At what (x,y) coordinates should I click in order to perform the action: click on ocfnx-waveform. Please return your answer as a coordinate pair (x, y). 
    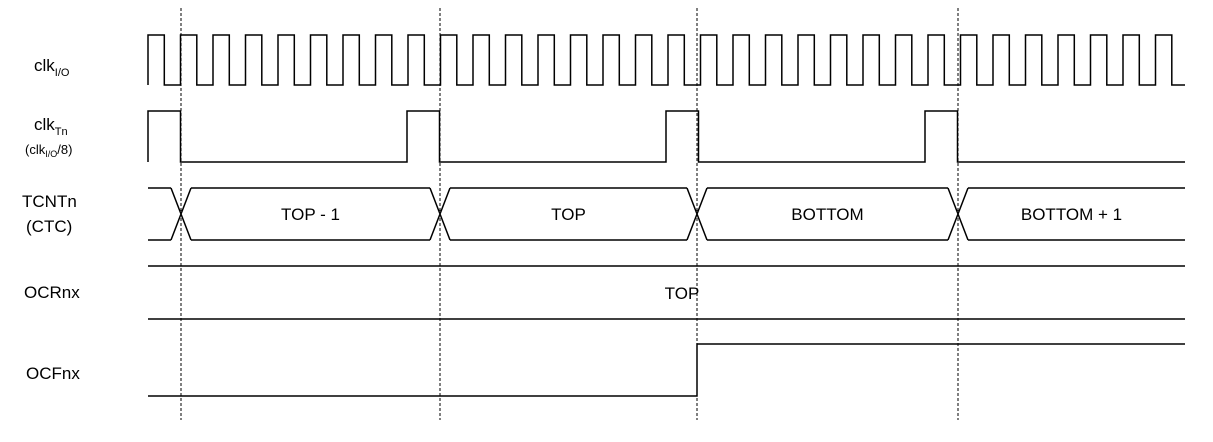
    Looking at the image, I should click on (666, 370).